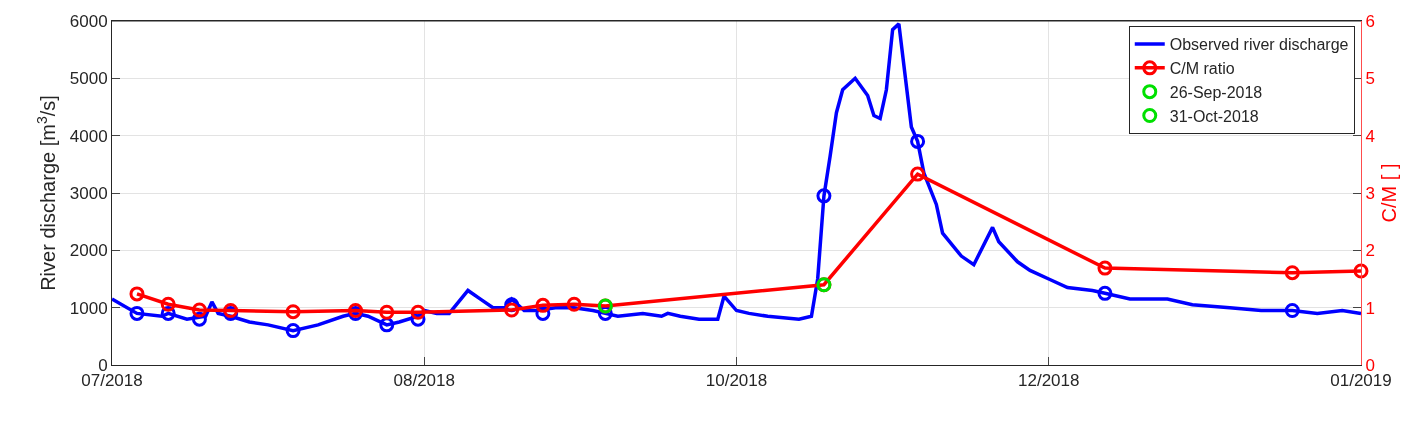  What do you see at coordinates (736, 381) in the screenshot?
I see `x-tick-label: 10/2018` at bounding box center [736, 381].